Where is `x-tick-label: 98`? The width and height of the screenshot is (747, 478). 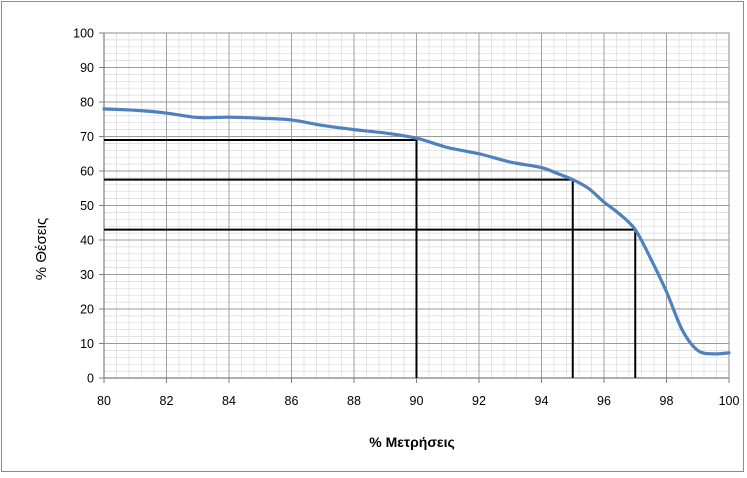 x-tick-label: 98 is located at coordinates (667, 401).